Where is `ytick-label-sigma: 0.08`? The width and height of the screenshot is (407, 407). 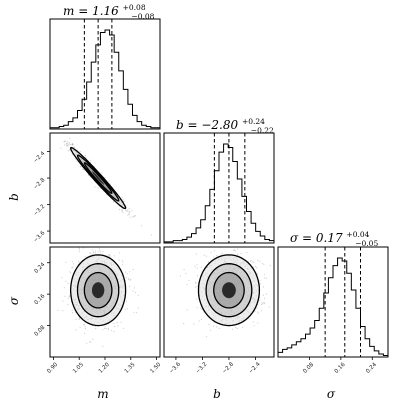
ytick-label-sigma: 0.08 is located at coordinates (40, 330).